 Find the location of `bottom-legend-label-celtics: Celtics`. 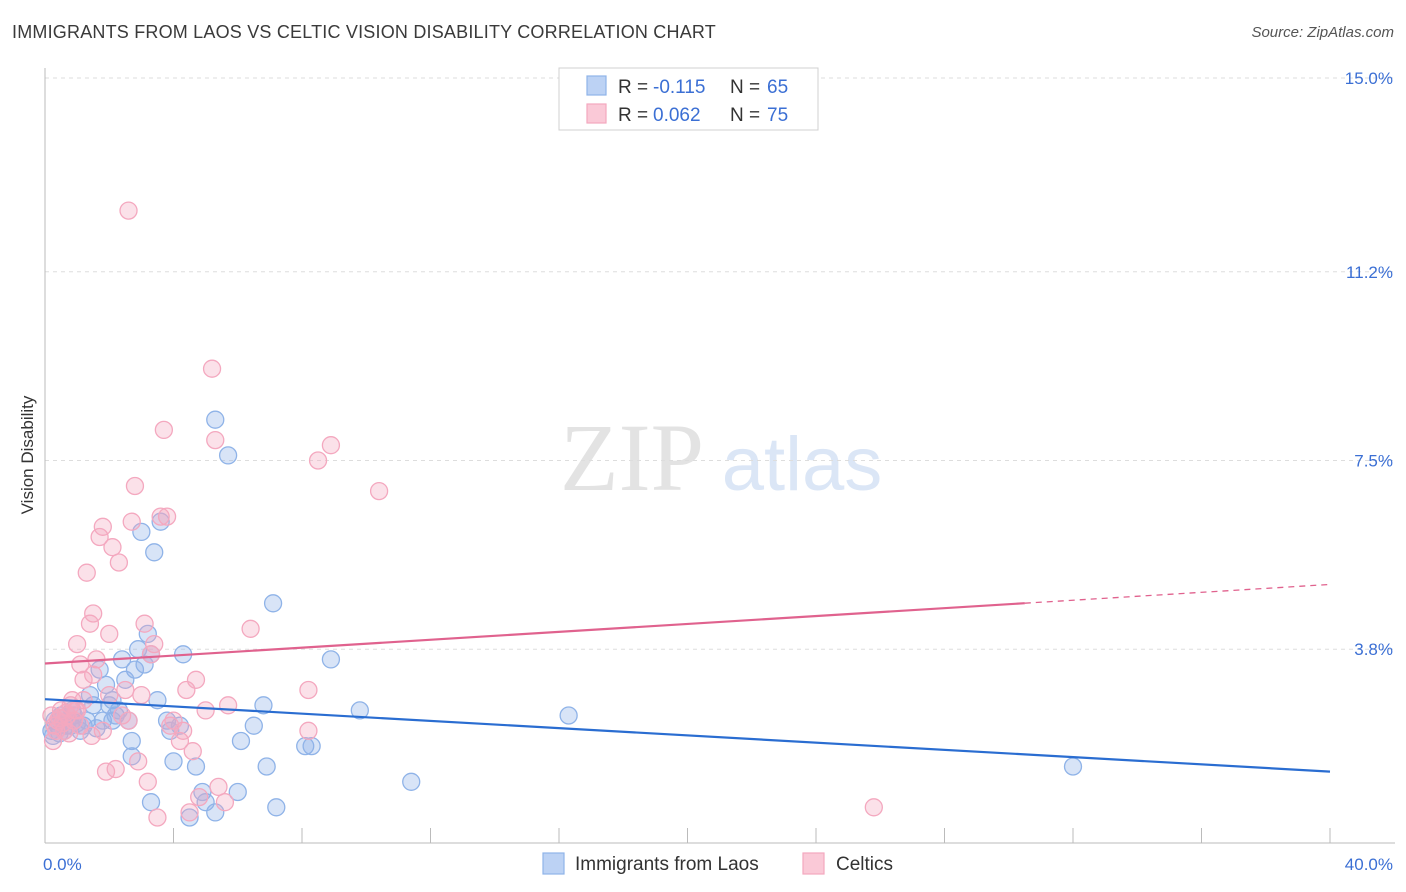

bottom-legend-label-celtics: Celtics is located at coordinates (864, 864).